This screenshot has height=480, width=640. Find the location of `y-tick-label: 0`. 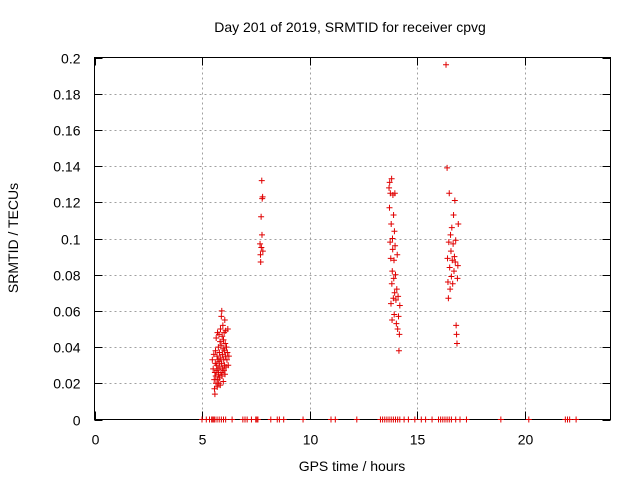

y-tick-label: 0 is located at coordinates (77, 421).